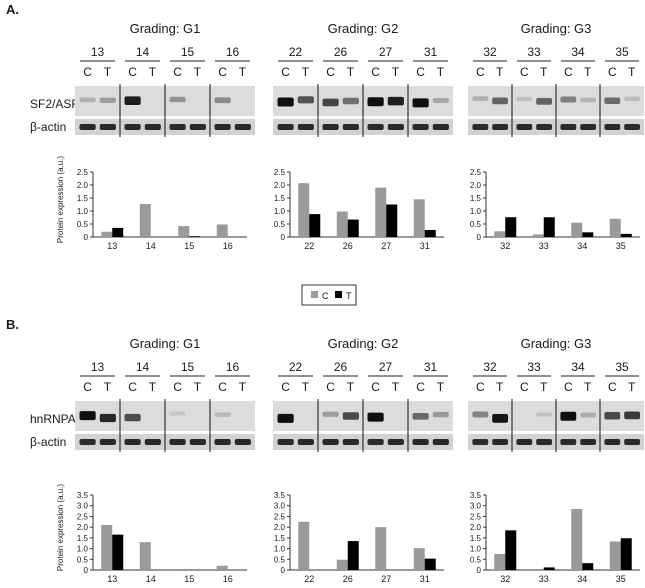 This screenshot has width=645, height=588. I want to click on y-tick-label: 3.5, so click(280, 495).